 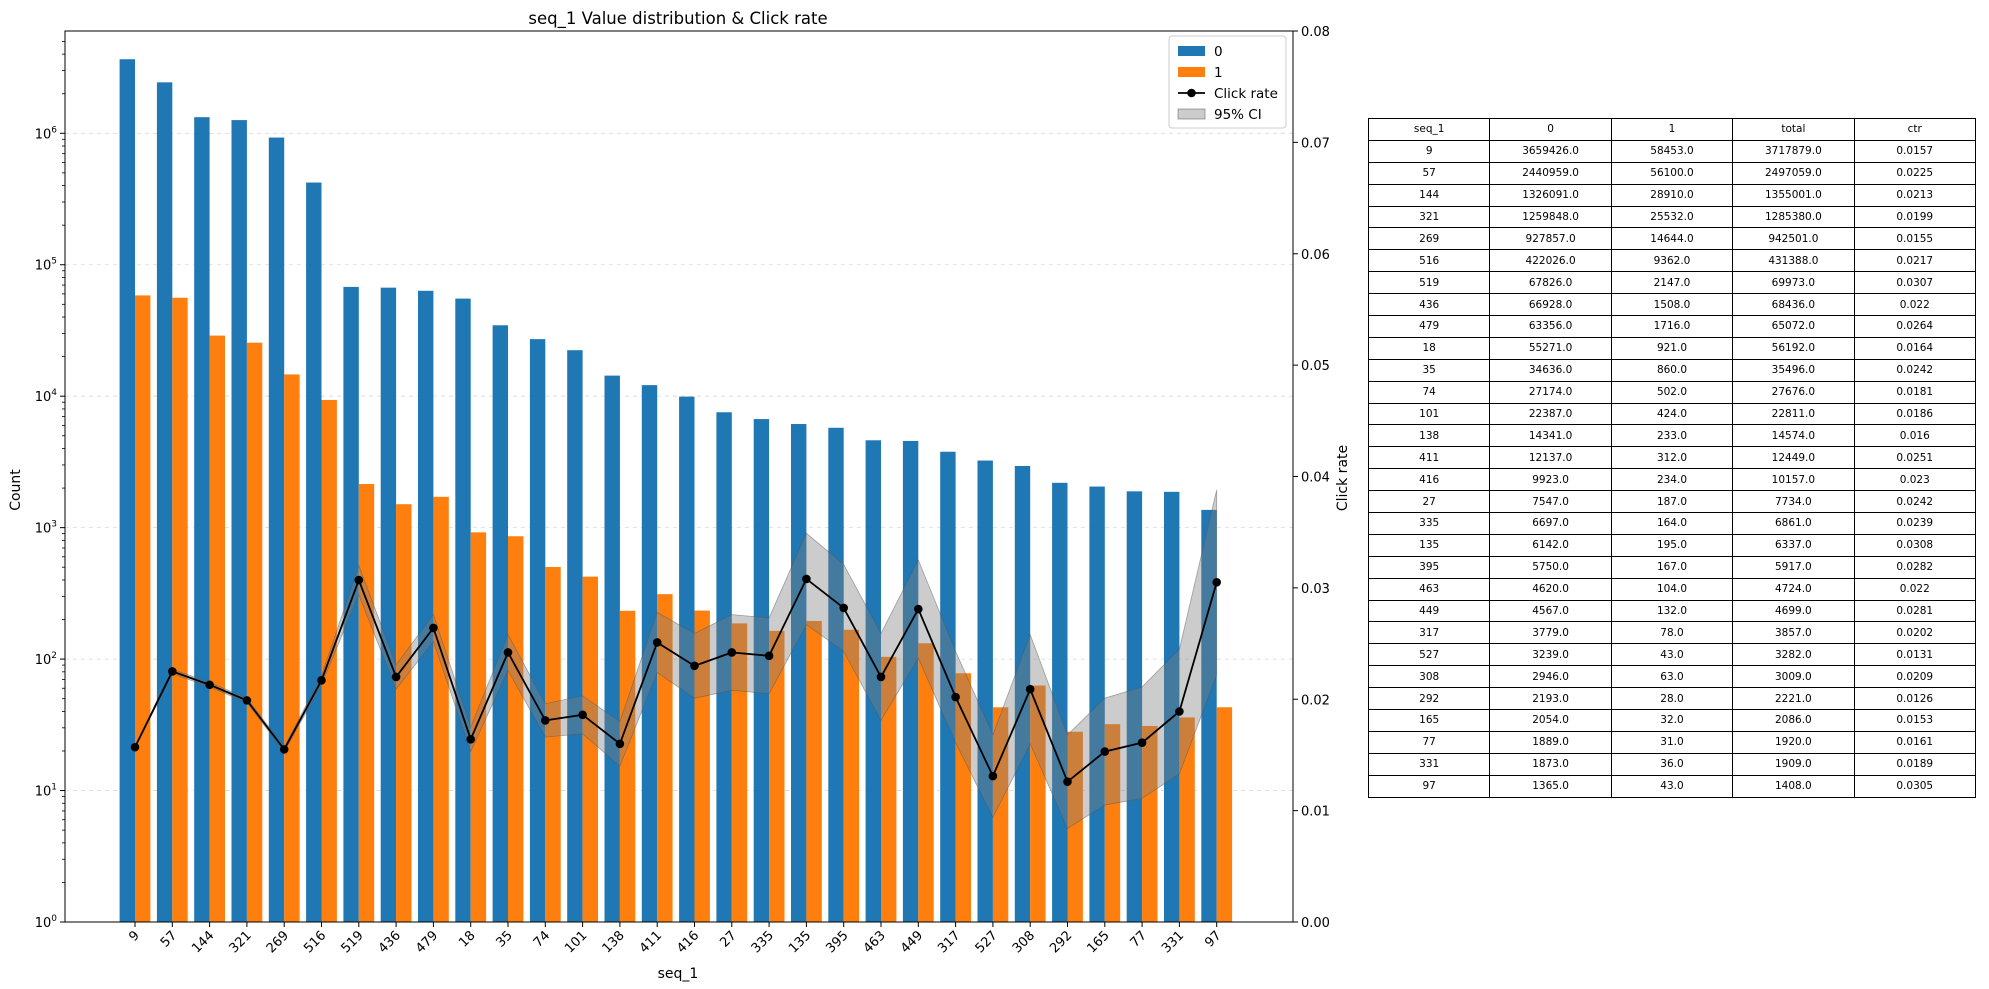 What do you see at coordinates (46, 133) in the screenshot?
I see `y-tick-label: 10⁶` at bounding box center [46, 133].